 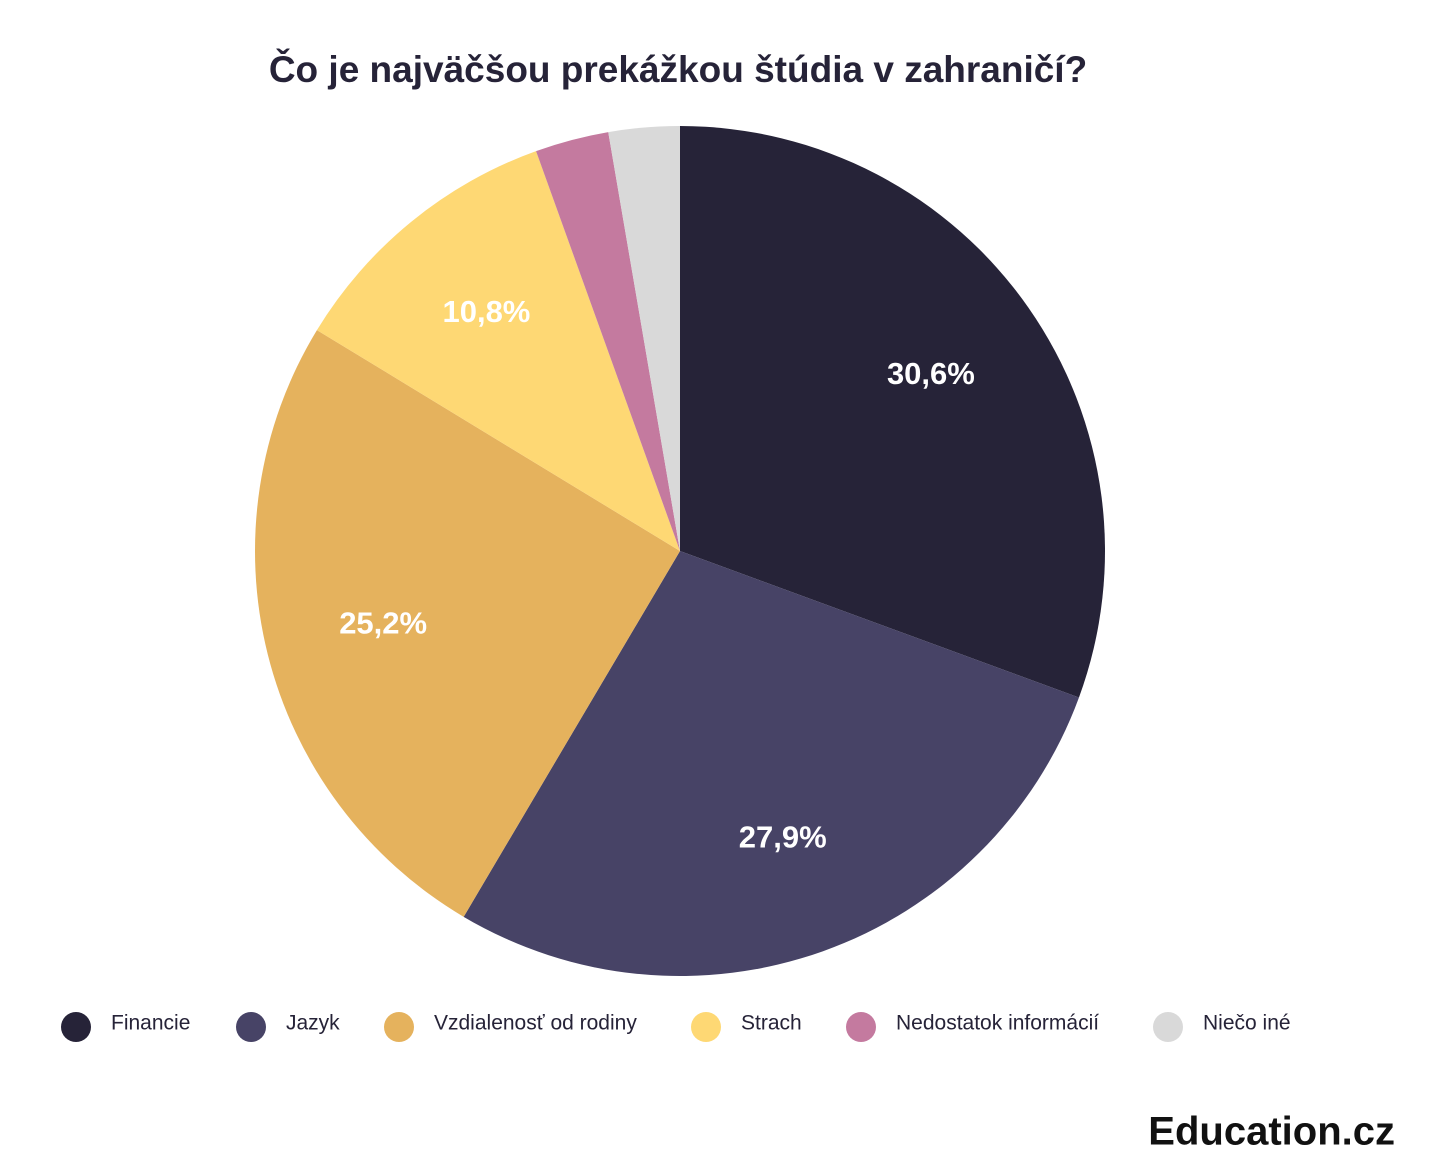 I want to click on value-label: 30,6%, so click(x=931, y=373).